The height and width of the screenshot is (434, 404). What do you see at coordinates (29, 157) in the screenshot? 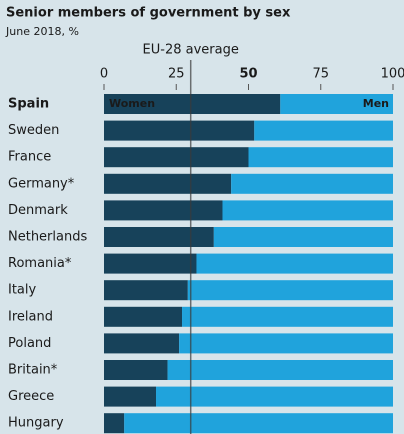
I see `y-tick-label: France` at bounding box center [29, 157].